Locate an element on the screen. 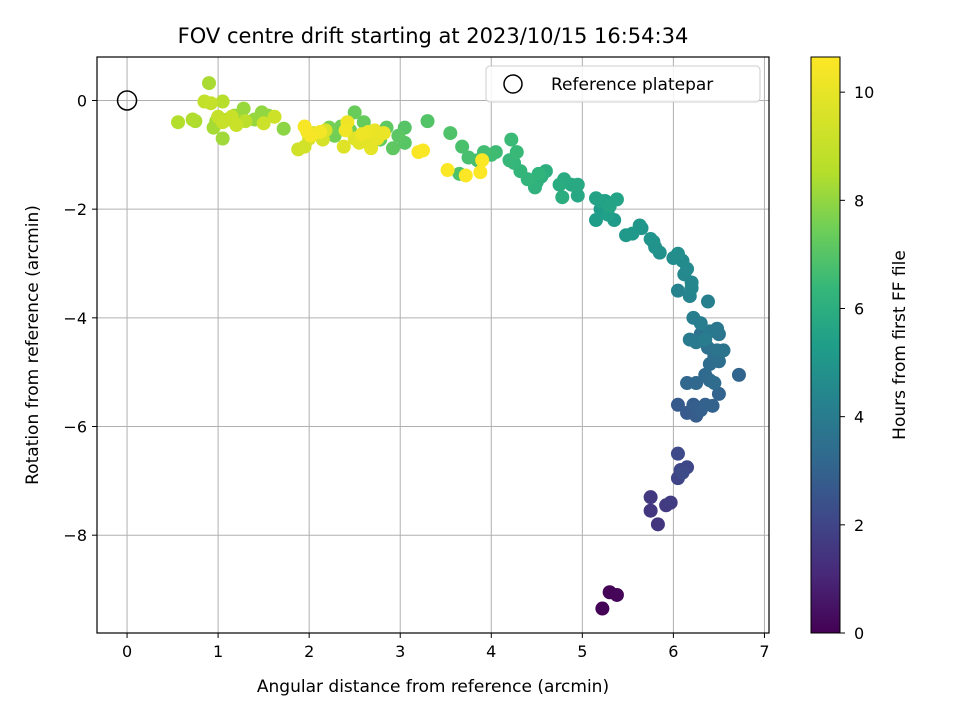 This screenshot has height=720, width=960. x-tick-label: 2 is located at coordinates (309, 651).